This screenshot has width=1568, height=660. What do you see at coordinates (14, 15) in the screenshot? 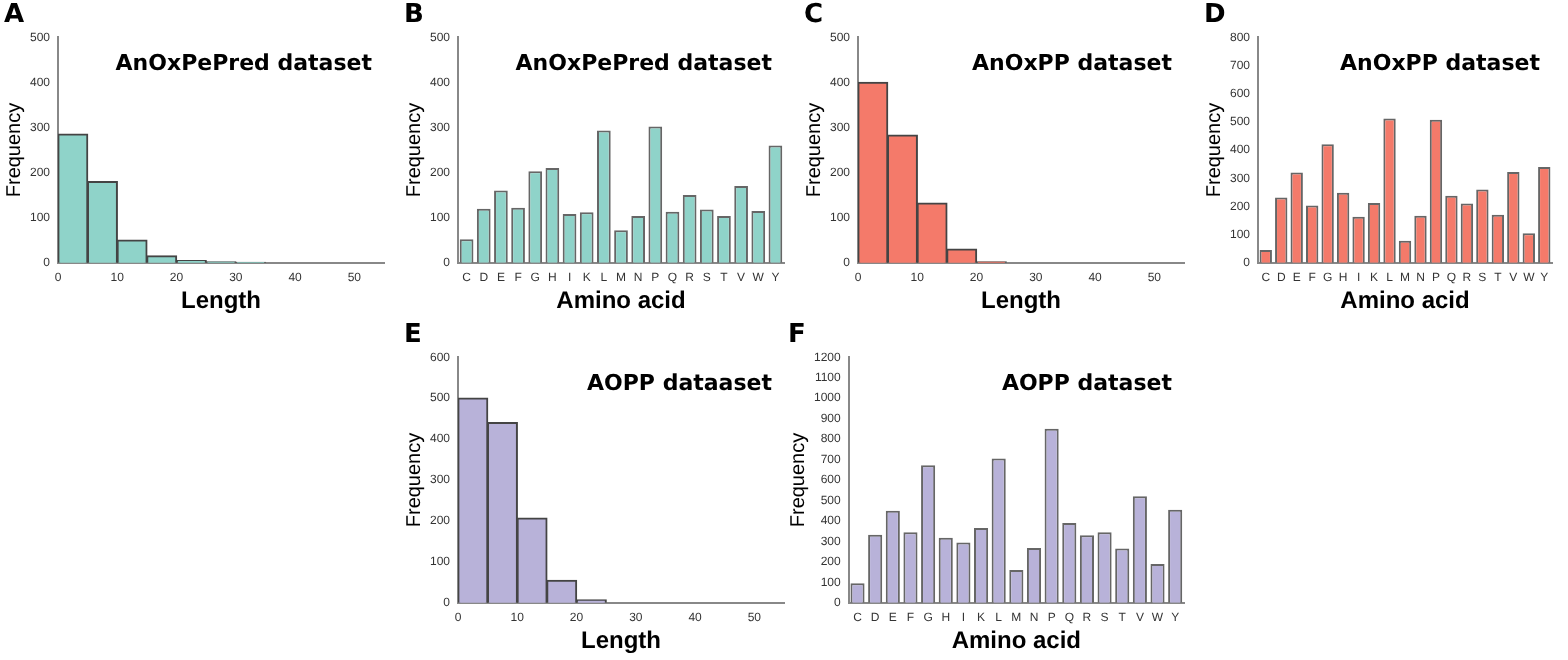
I see `text: A` at bounding box center [14, 15].